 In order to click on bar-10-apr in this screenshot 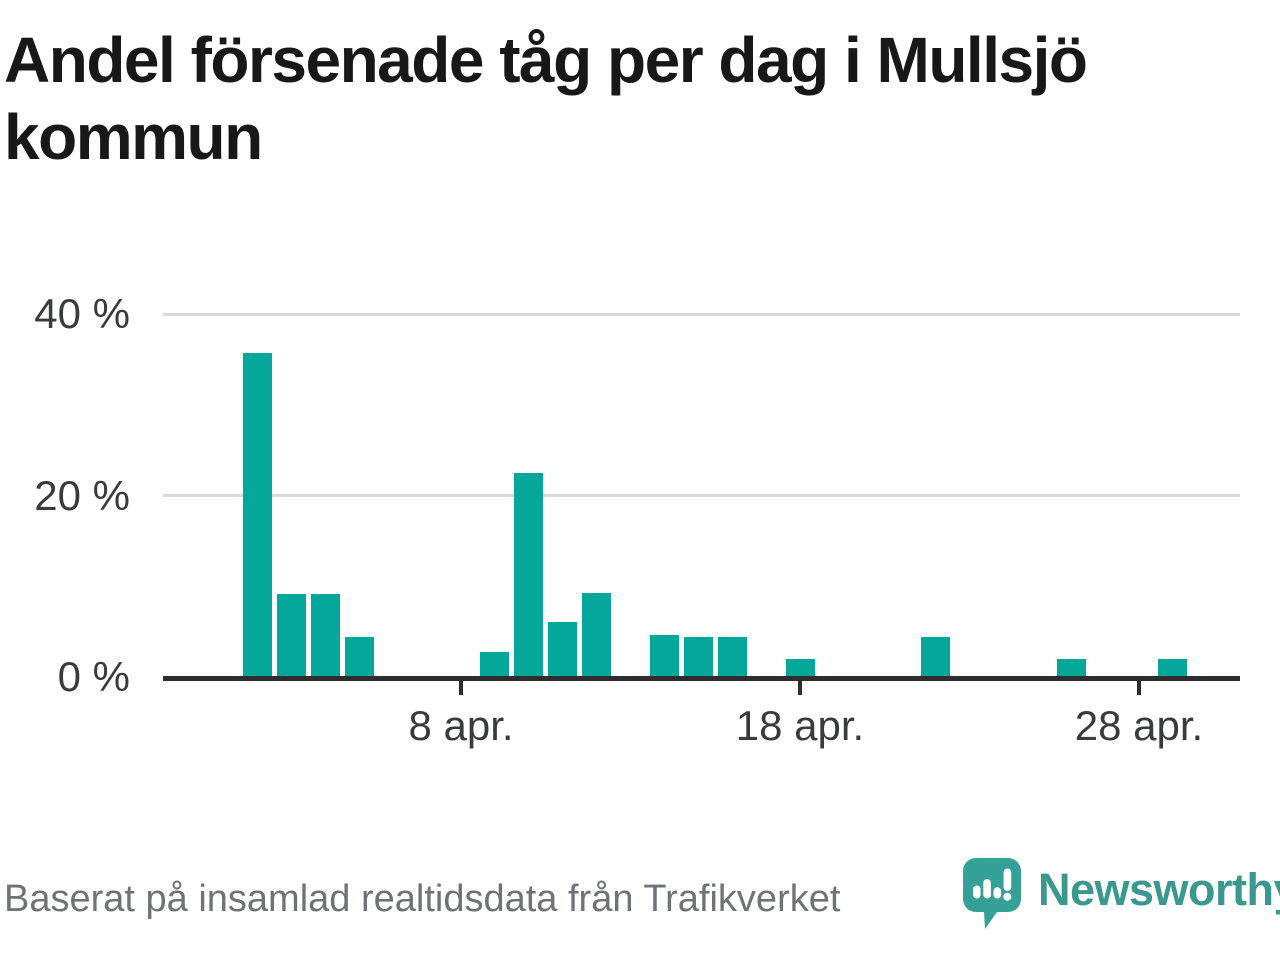, I will do `click(529, 574)`.